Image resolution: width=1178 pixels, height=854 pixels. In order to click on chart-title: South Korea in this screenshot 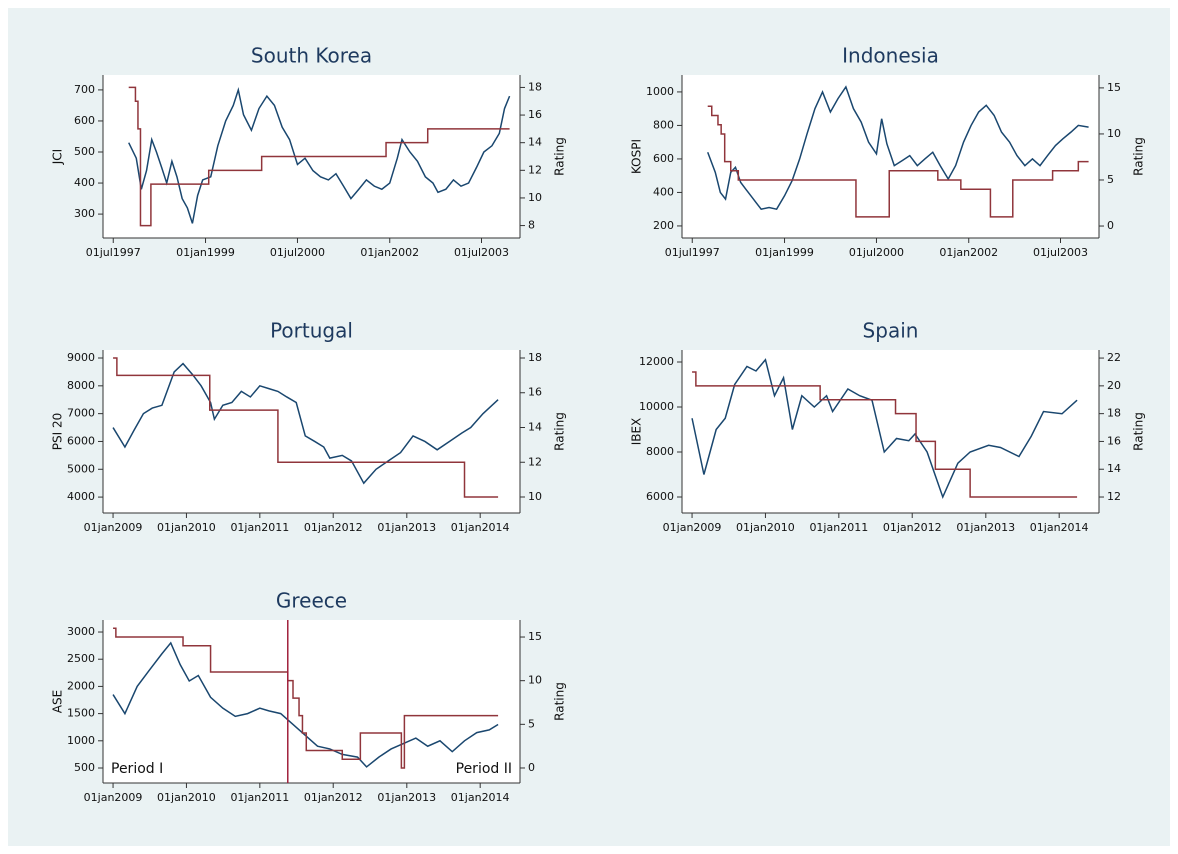, I will do `click(311, 56)`.